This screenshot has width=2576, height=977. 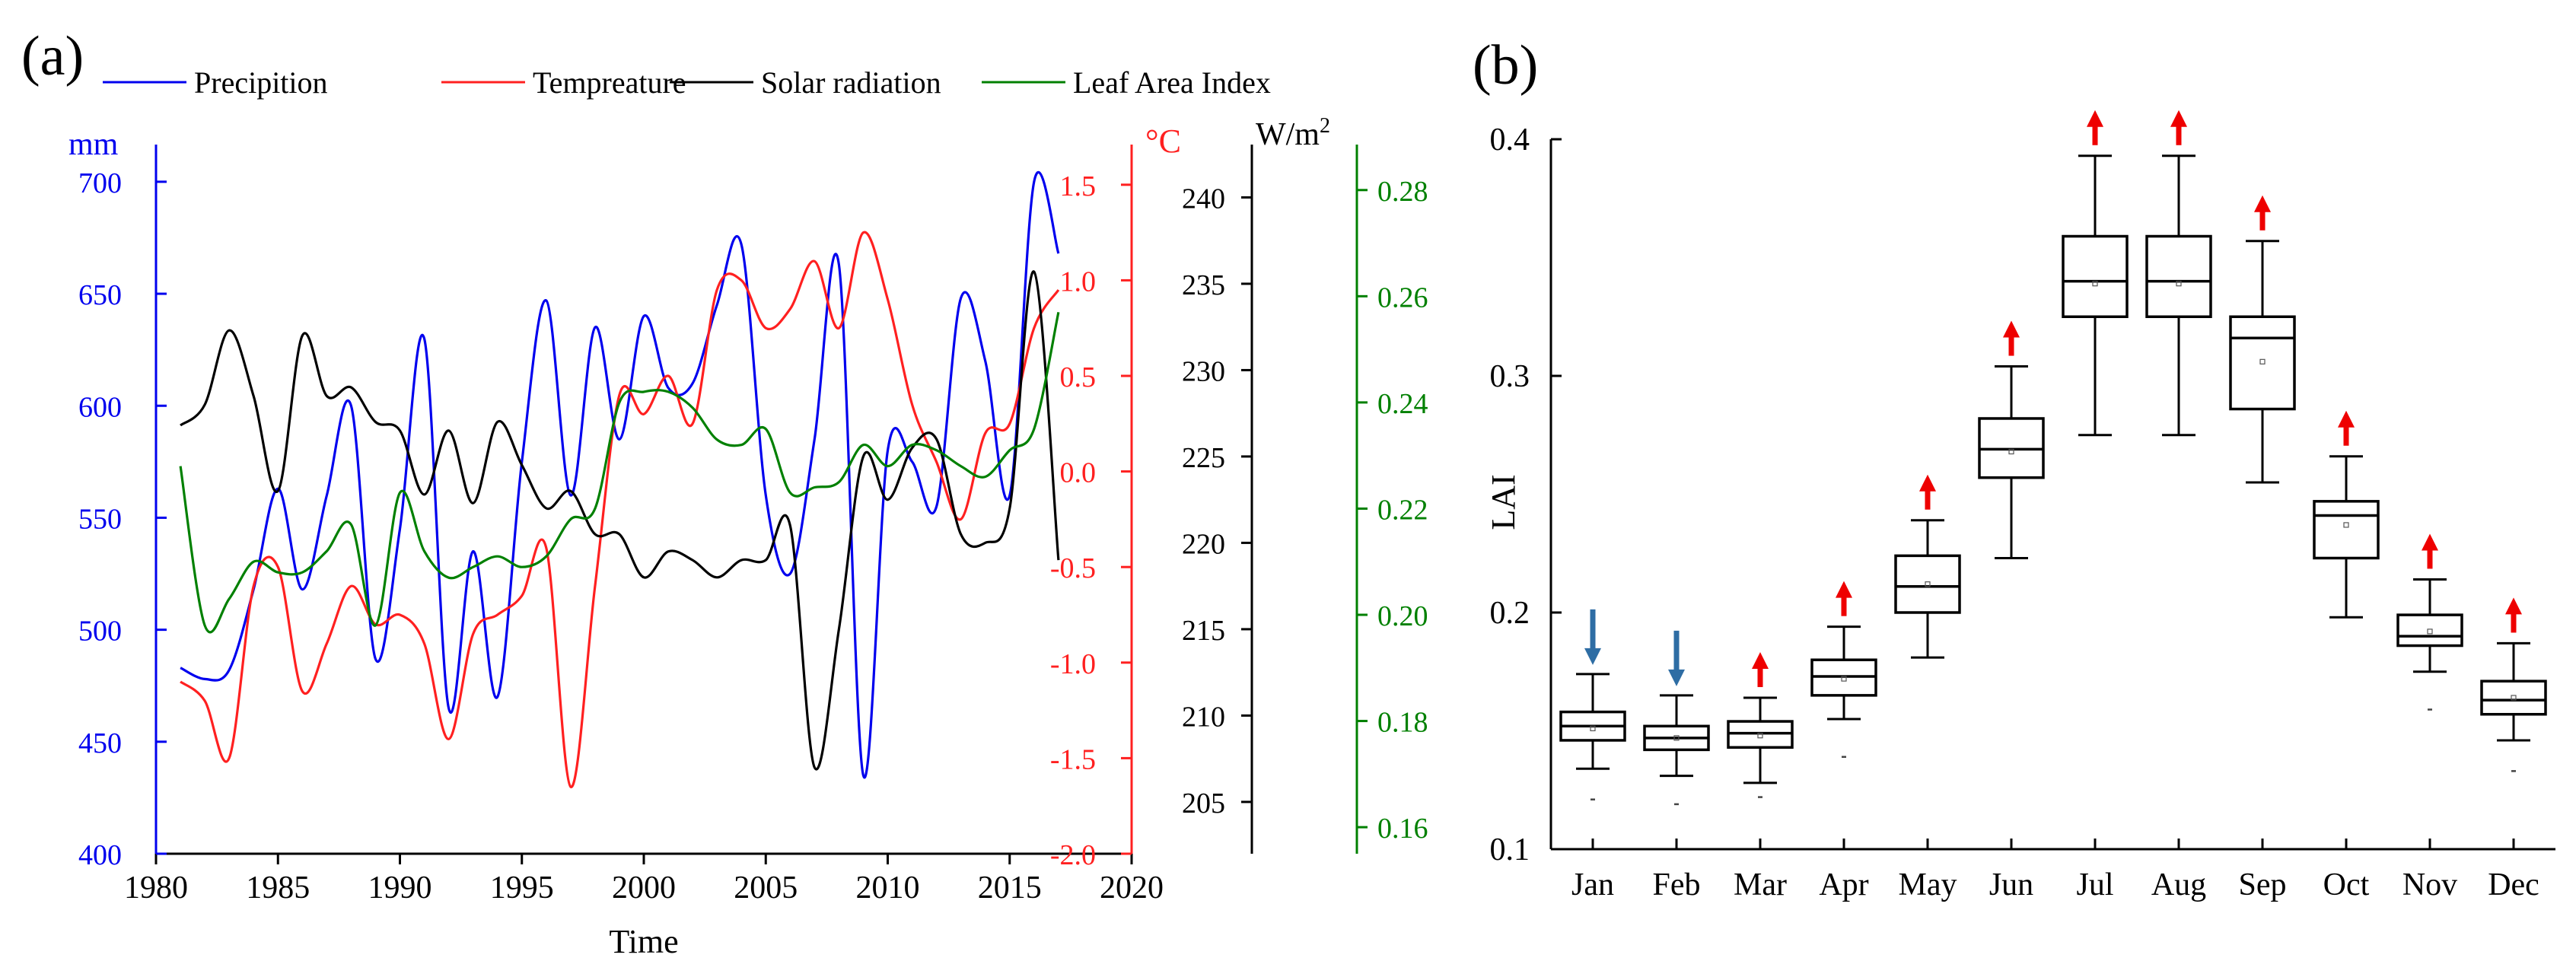 I want to click on x-tick-label: 2005, so click(x=766, y=887).